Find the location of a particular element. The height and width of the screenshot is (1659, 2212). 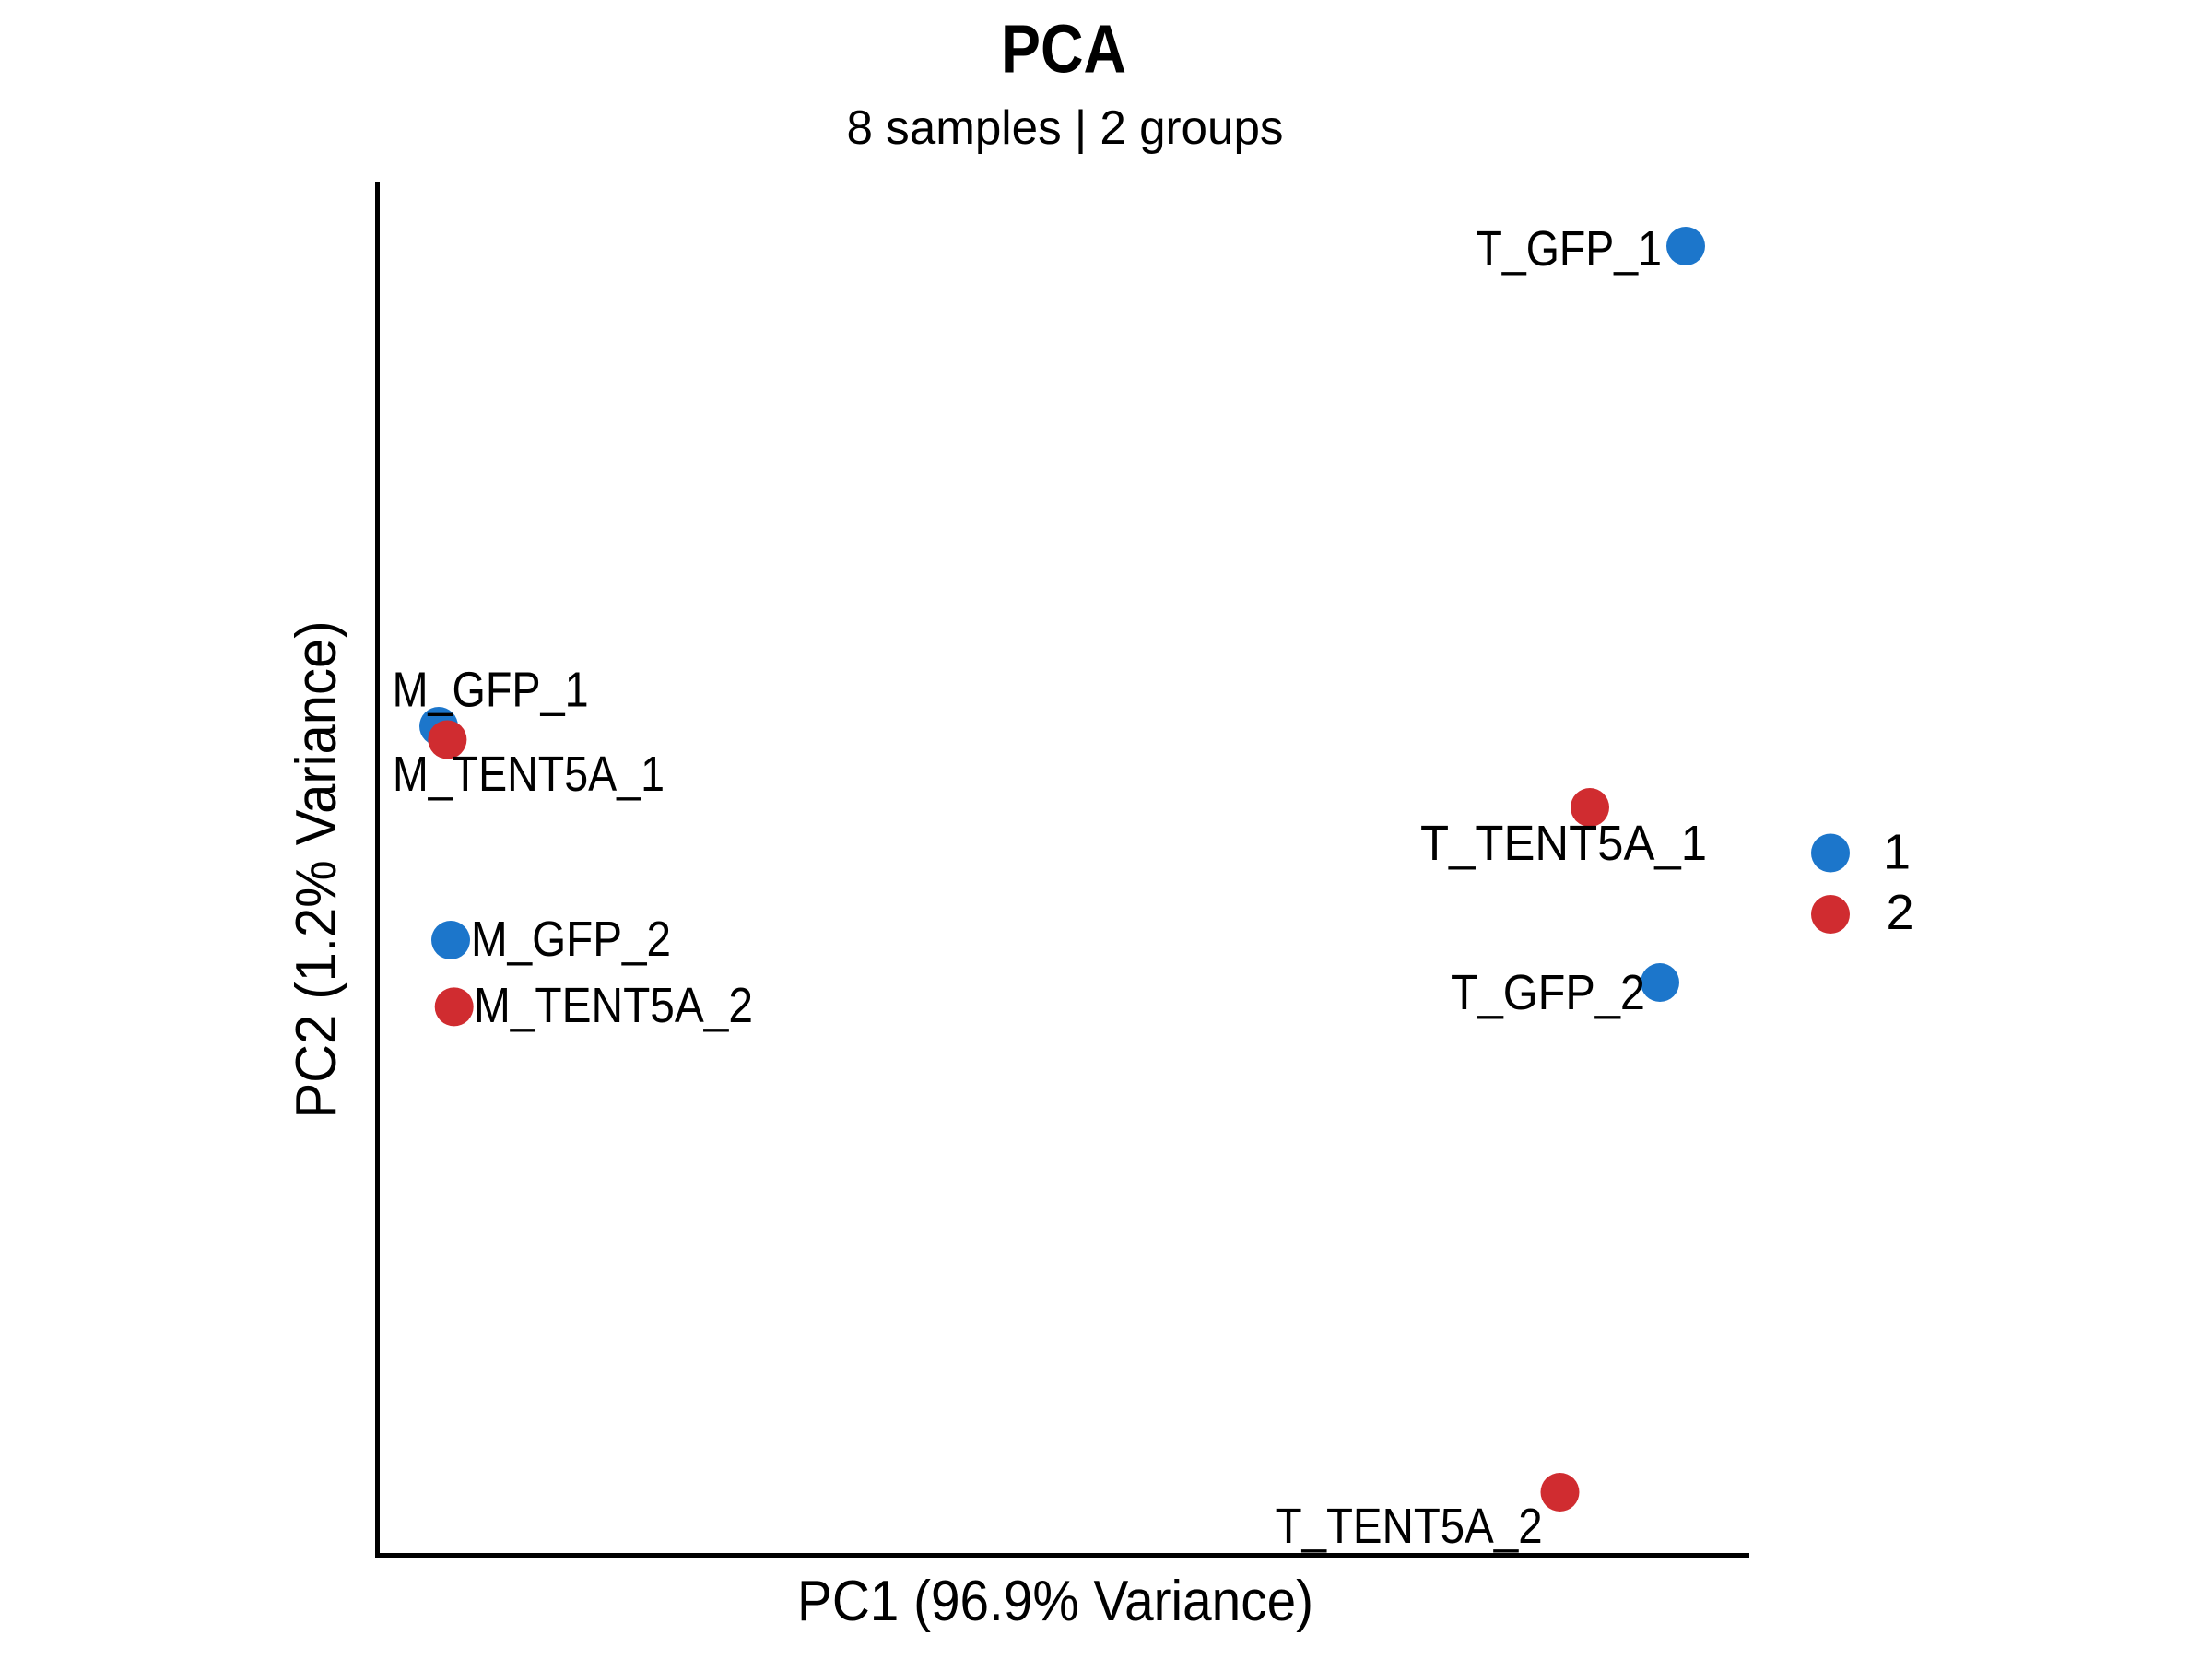

svg-text: PC1 (96.9% Variance) is located at coordinates (1055, 1601).